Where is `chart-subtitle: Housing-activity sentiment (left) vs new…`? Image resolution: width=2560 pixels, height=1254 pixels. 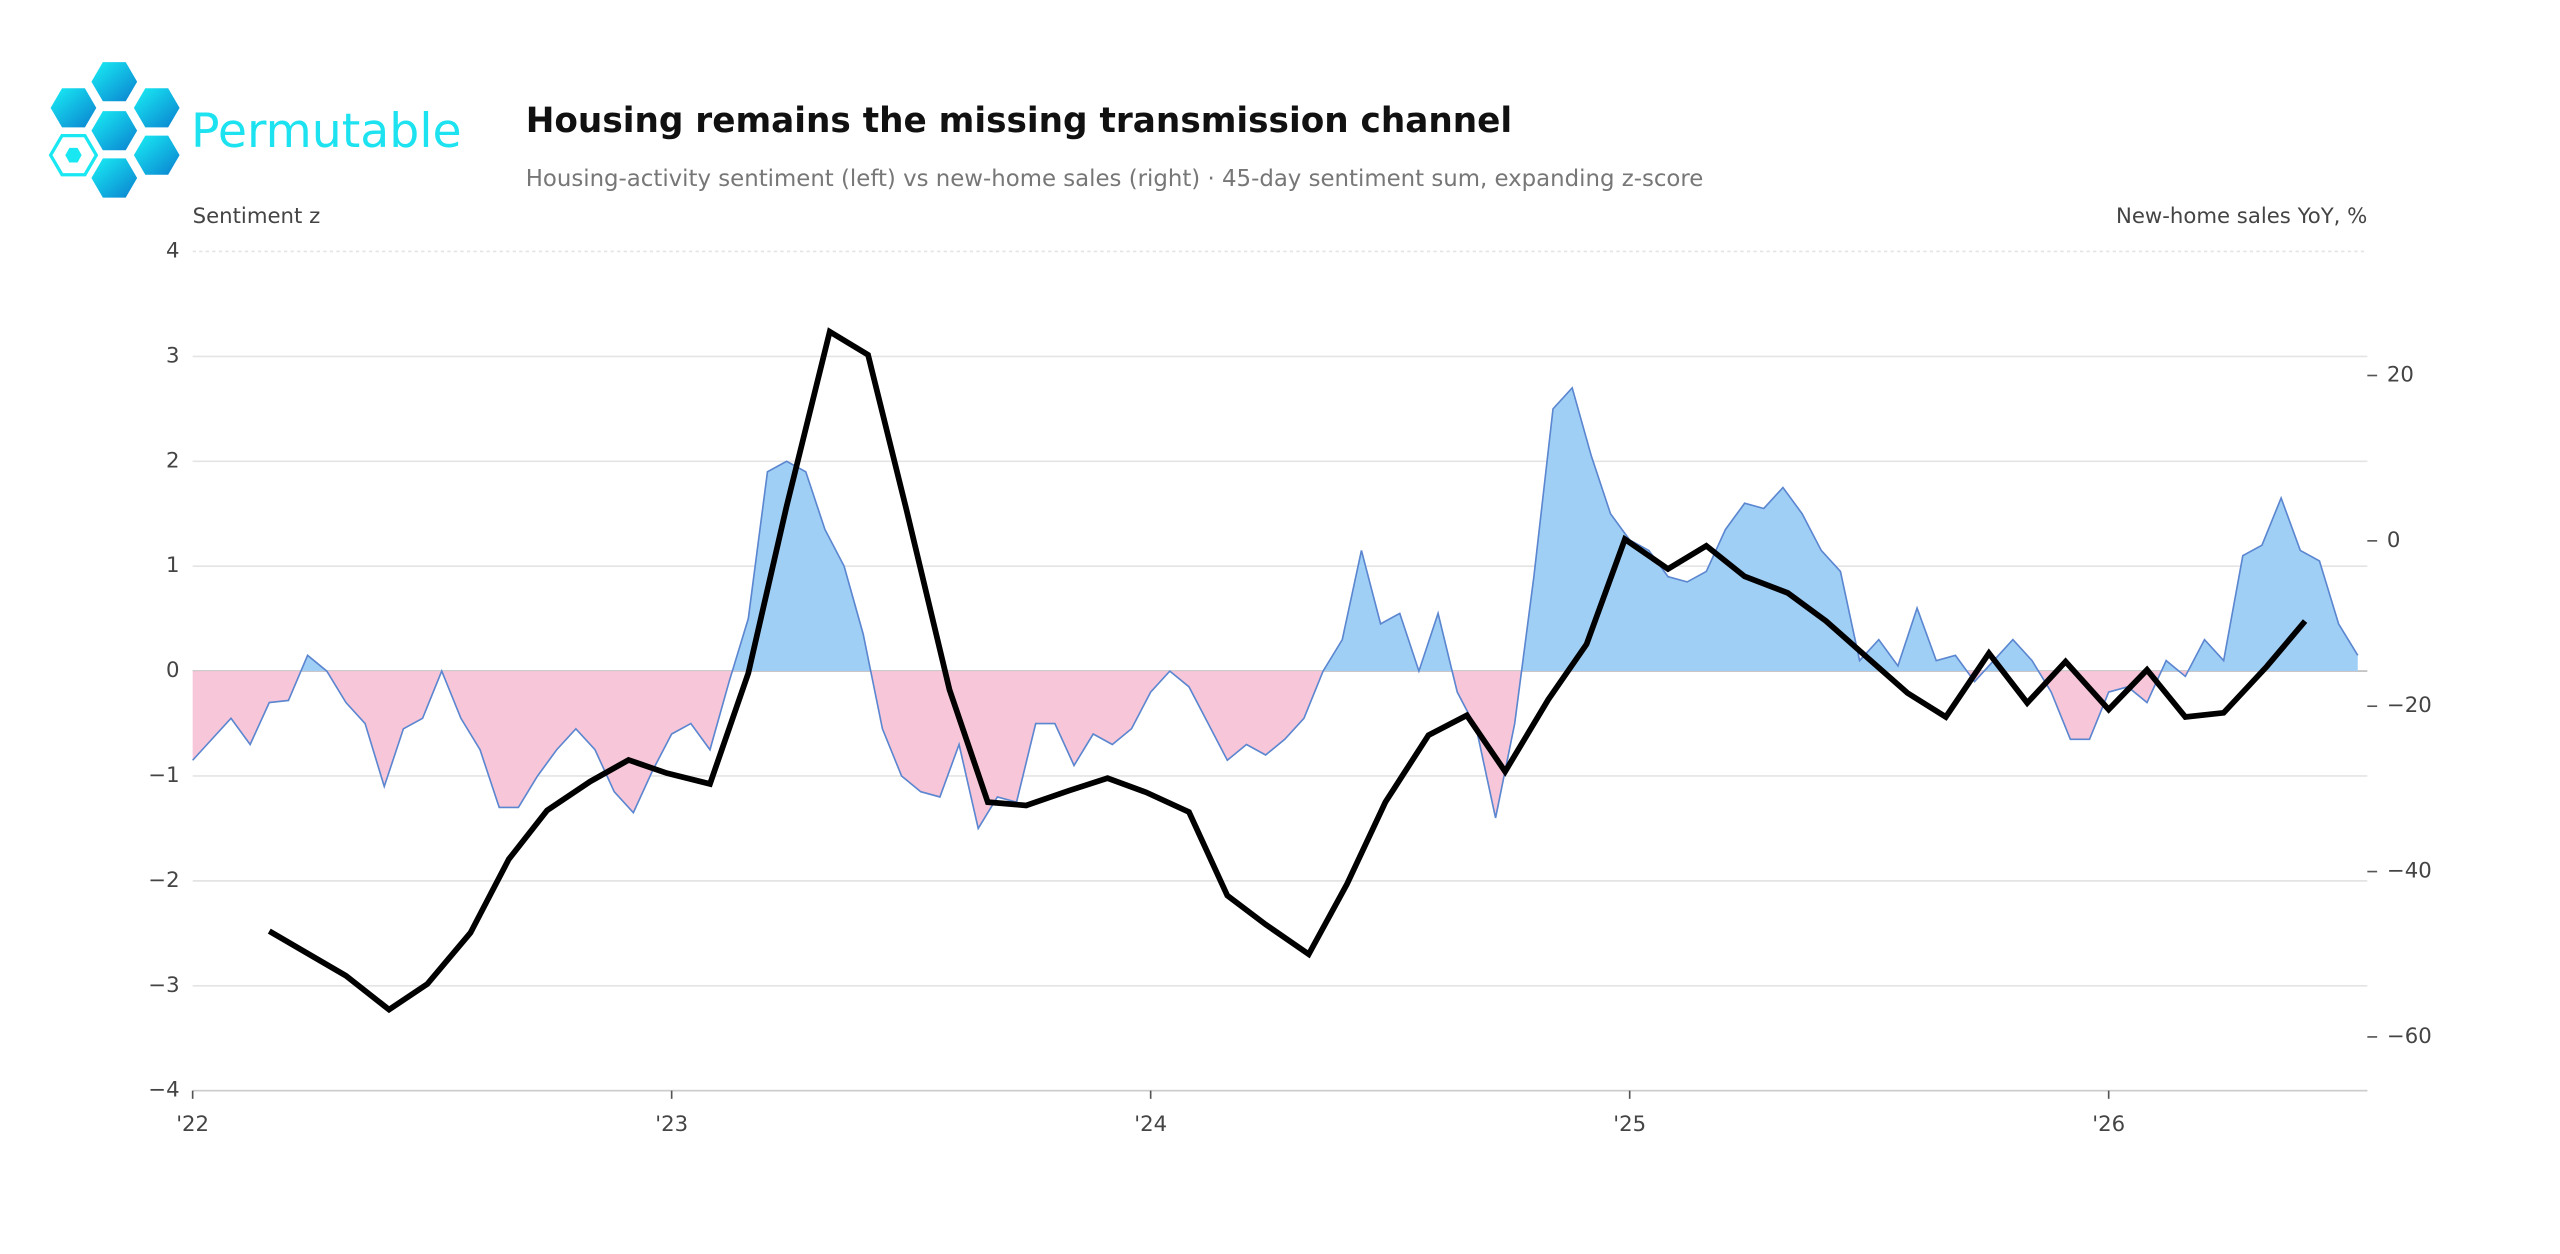 chart-subtitle: Housing-activity sentiment (left) vs new… is located at coordinates (1115, 179).